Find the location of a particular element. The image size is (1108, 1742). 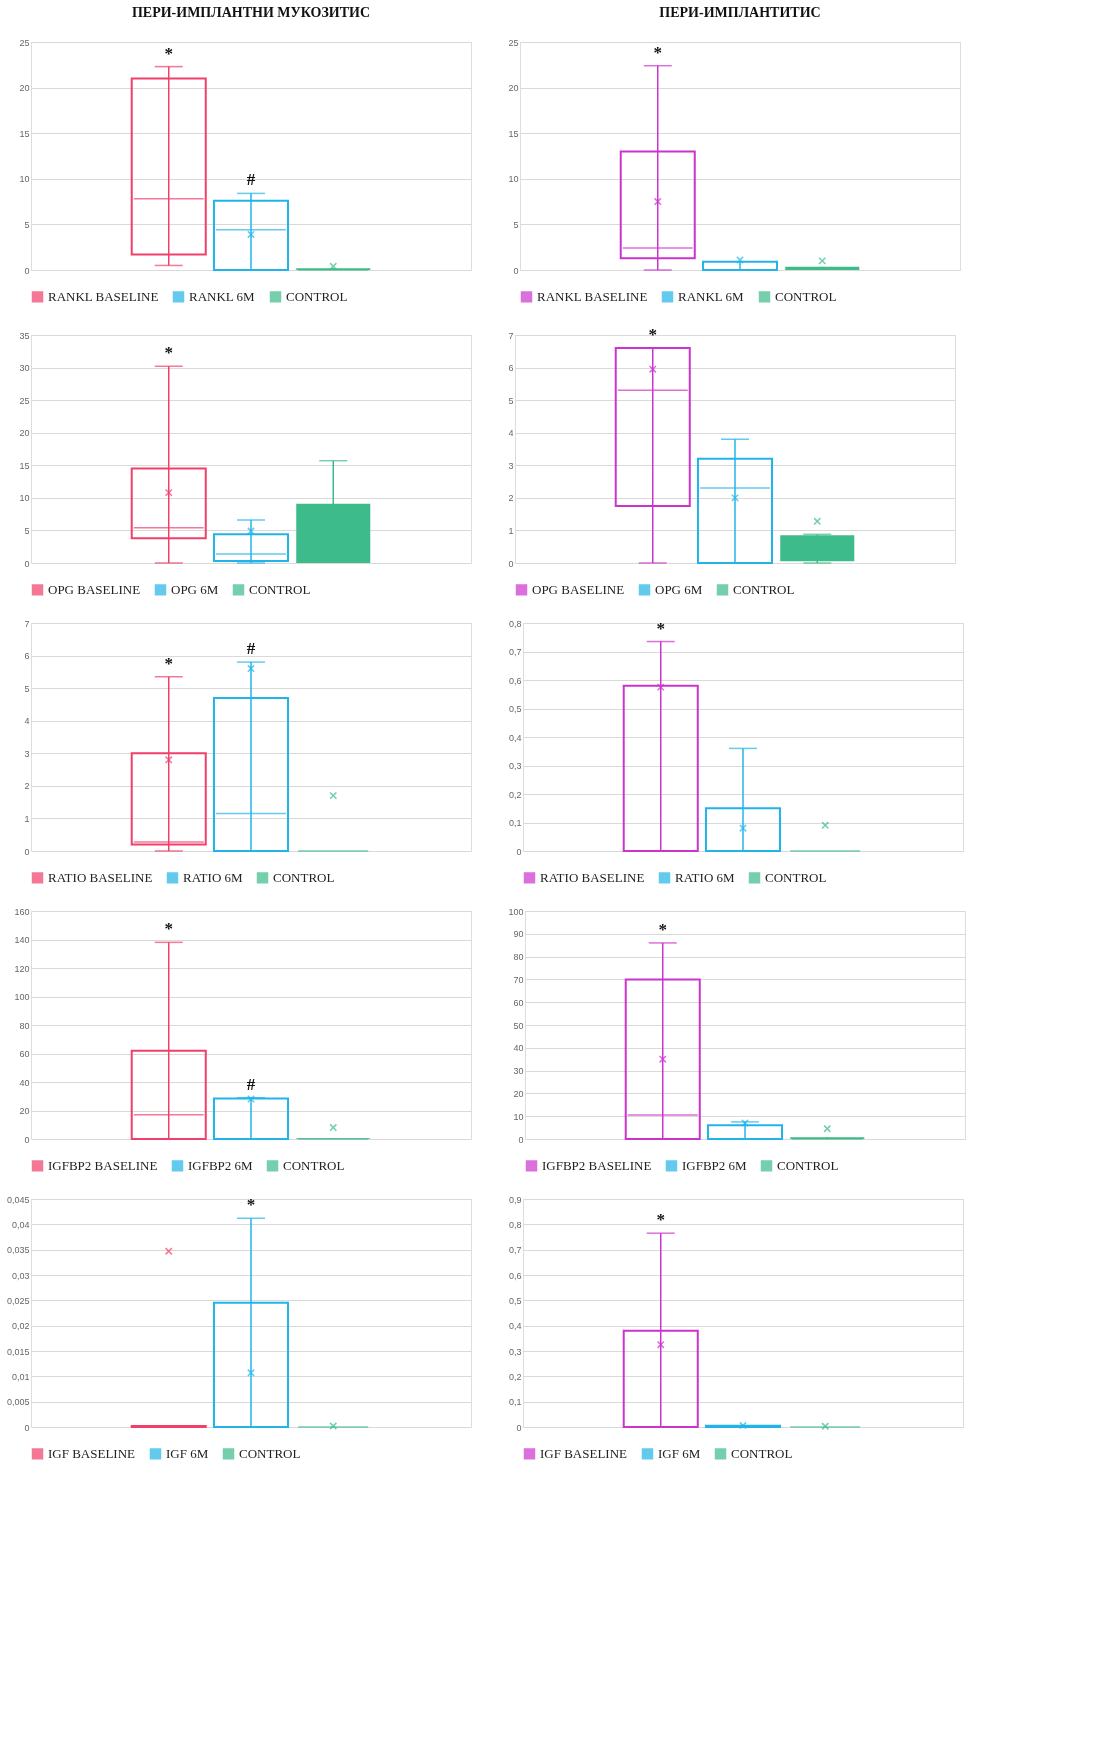

y-tick-label: 3 is located at coordinates (511, 465).